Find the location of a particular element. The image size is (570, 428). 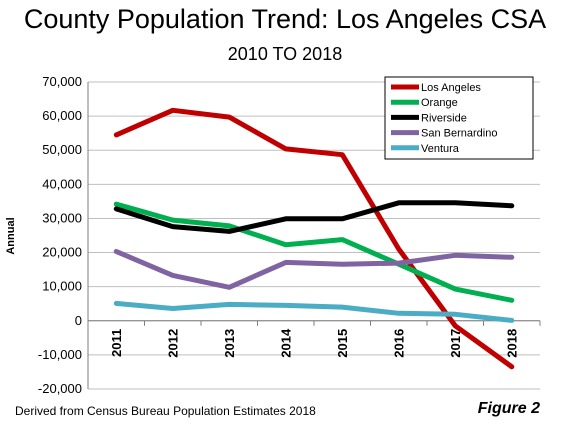

y-tick-label: -10,000 is located at coordinates (60, 354).